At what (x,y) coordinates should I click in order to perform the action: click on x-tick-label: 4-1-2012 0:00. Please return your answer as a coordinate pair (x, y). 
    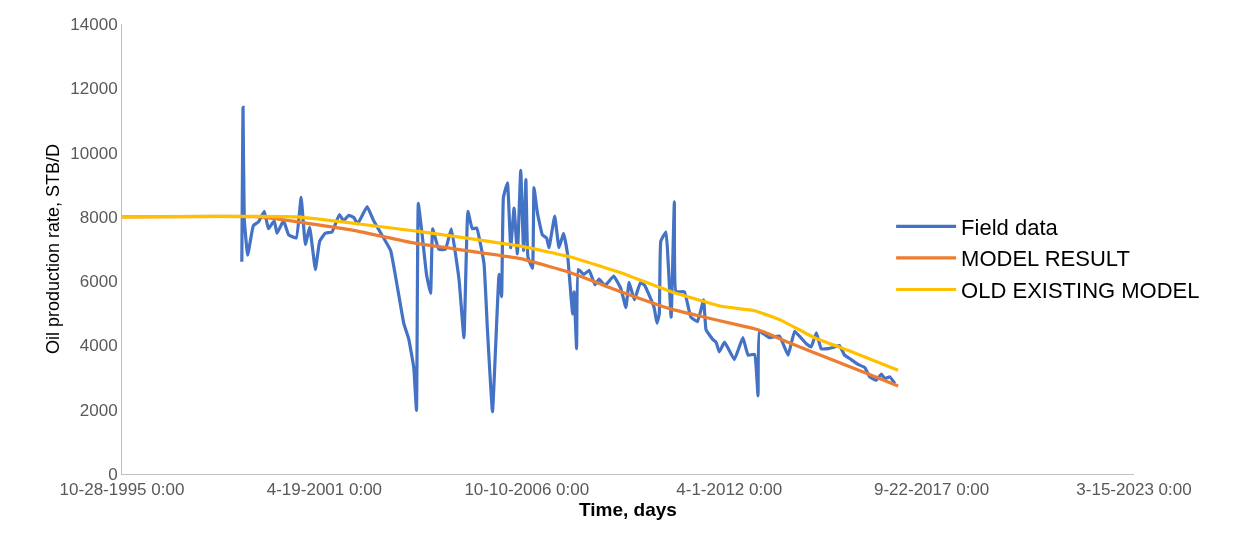
    Looking at the image, I should click on (729, 490).